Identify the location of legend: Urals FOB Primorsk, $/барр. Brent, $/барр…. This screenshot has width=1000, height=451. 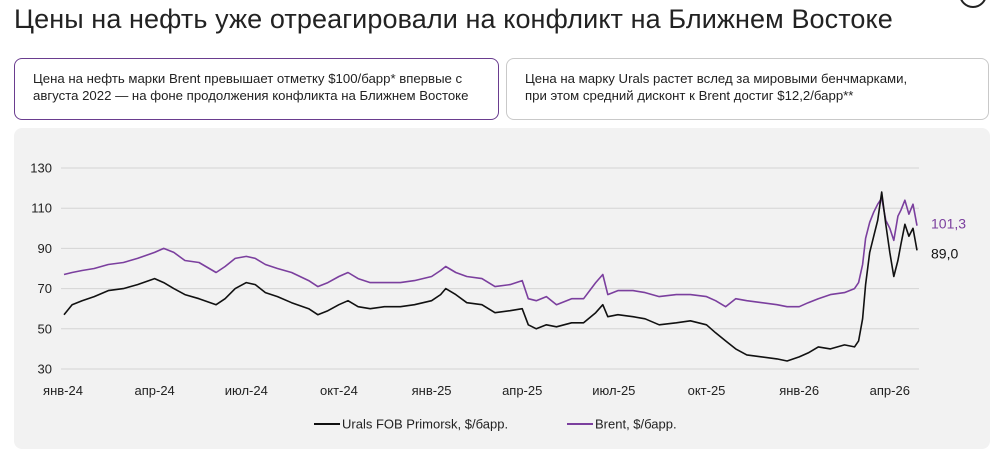
(495, 424).